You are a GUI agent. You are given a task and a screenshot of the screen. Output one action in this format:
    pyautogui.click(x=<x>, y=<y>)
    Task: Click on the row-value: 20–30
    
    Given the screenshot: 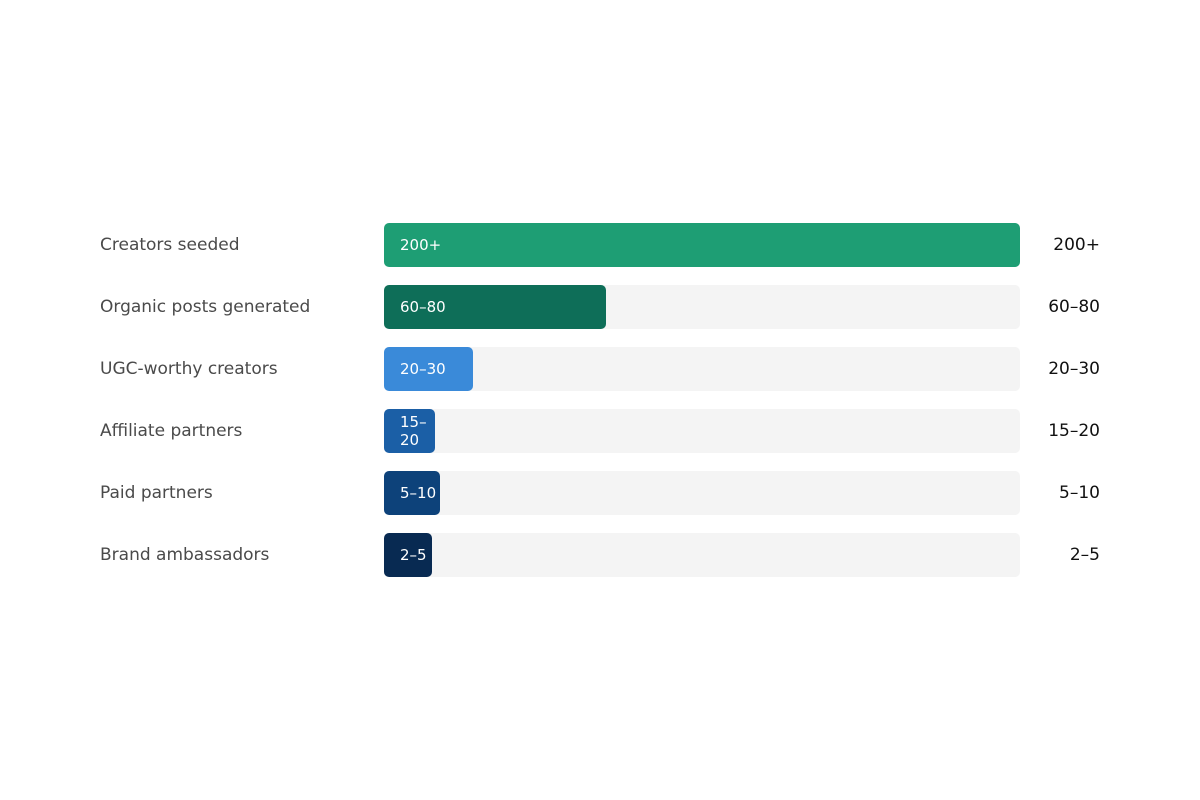 What is the action you would take?
    pyautogui.click(x=1074, y=369)
    